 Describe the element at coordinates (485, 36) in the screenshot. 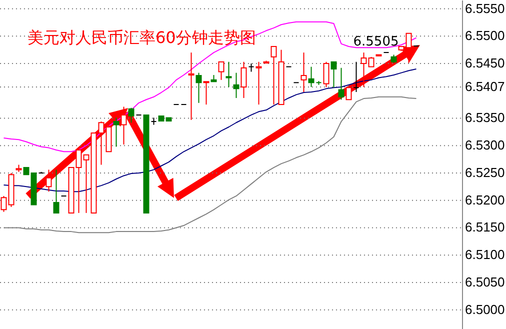

I see `y-tick-label: 6.5500` at that location.